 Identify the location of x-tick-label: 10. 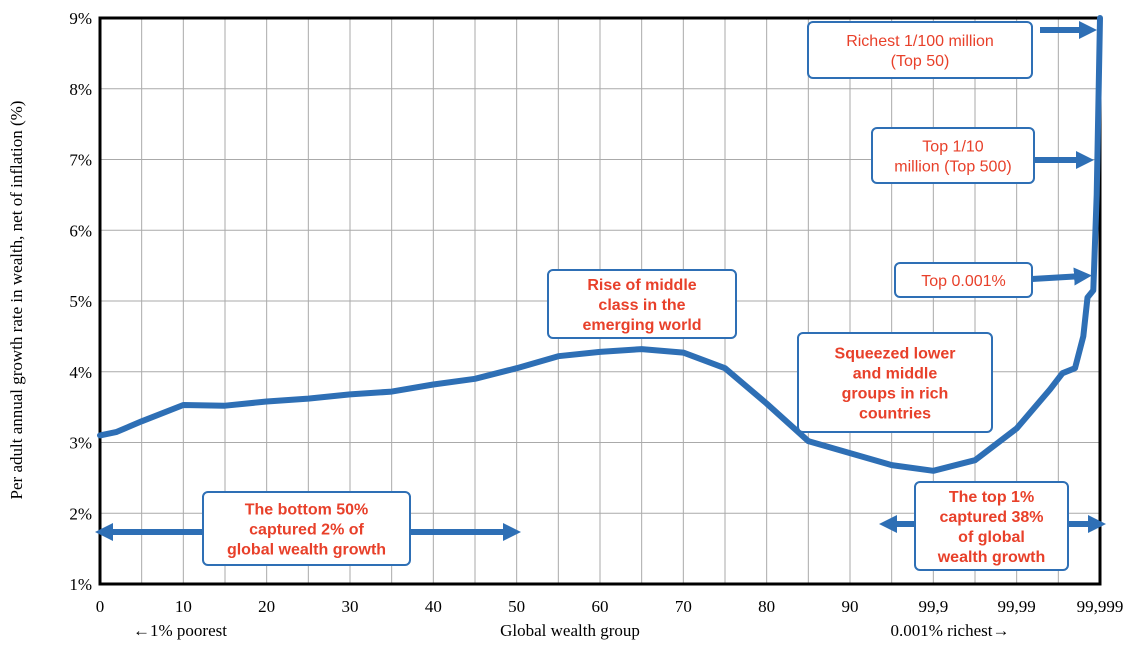
(183, 606).